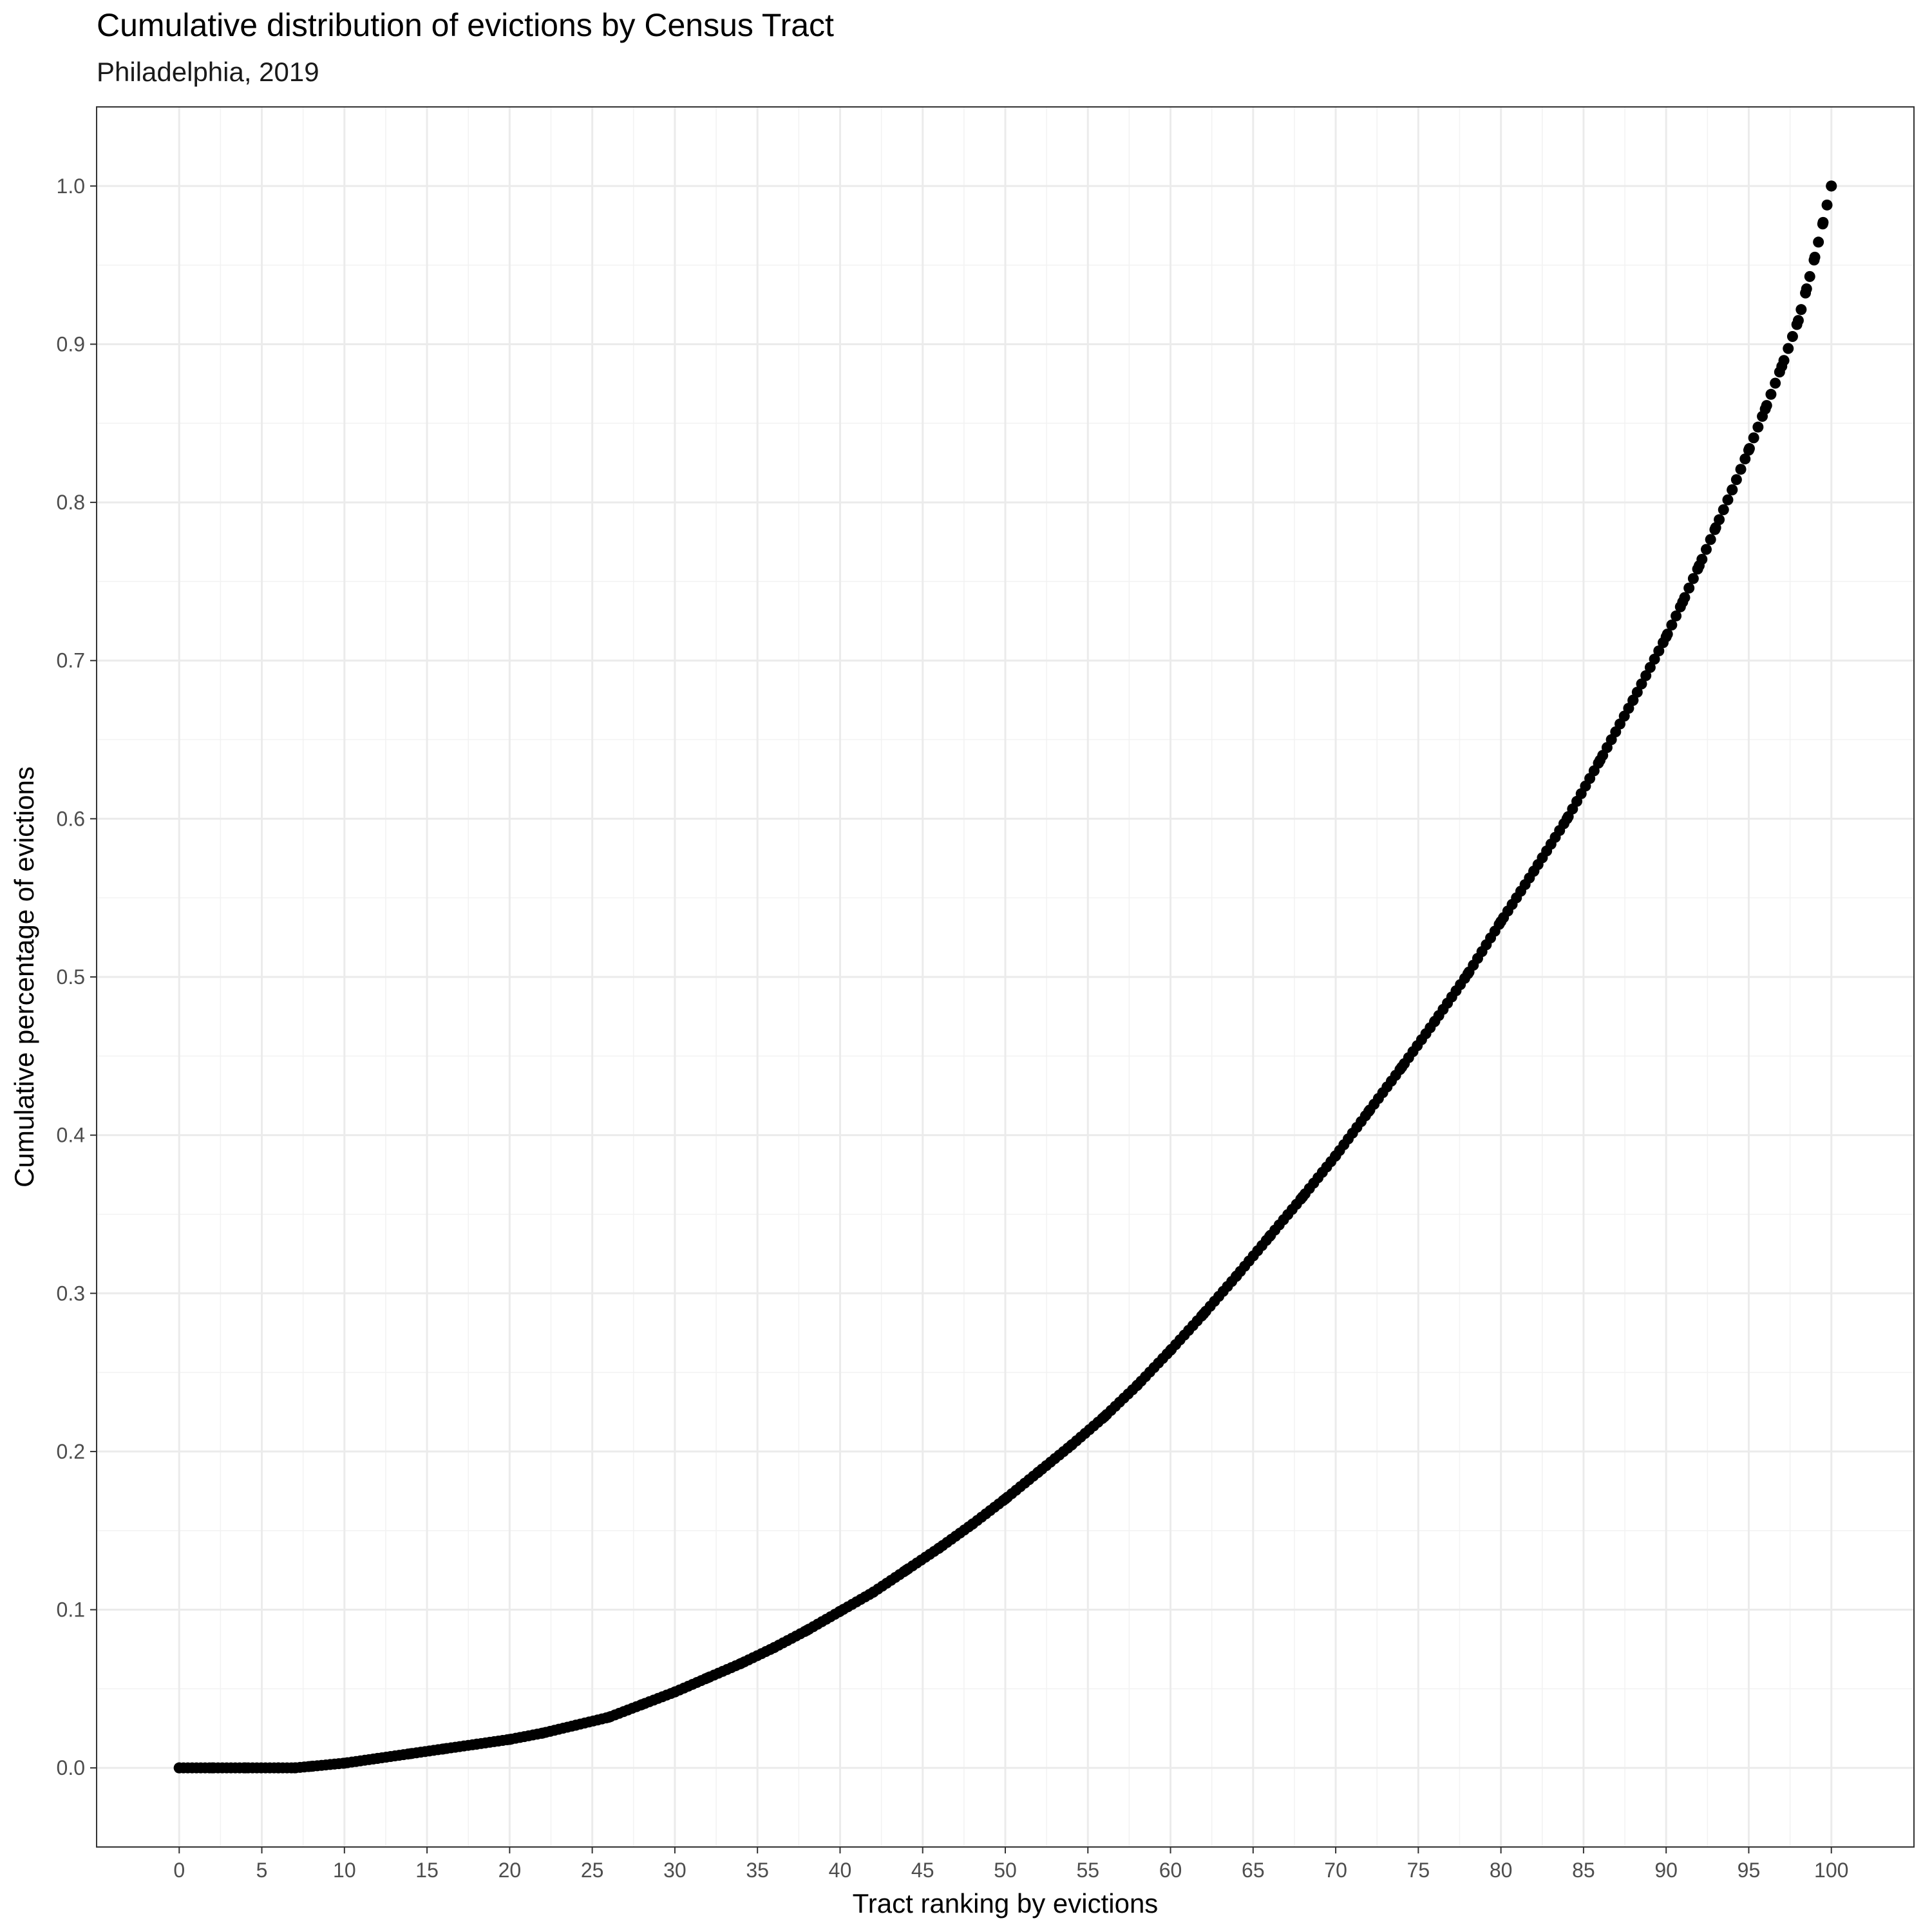 The image size is (1932, 1932). I want to click on x-tick-label: 45, so click(922, 1870).